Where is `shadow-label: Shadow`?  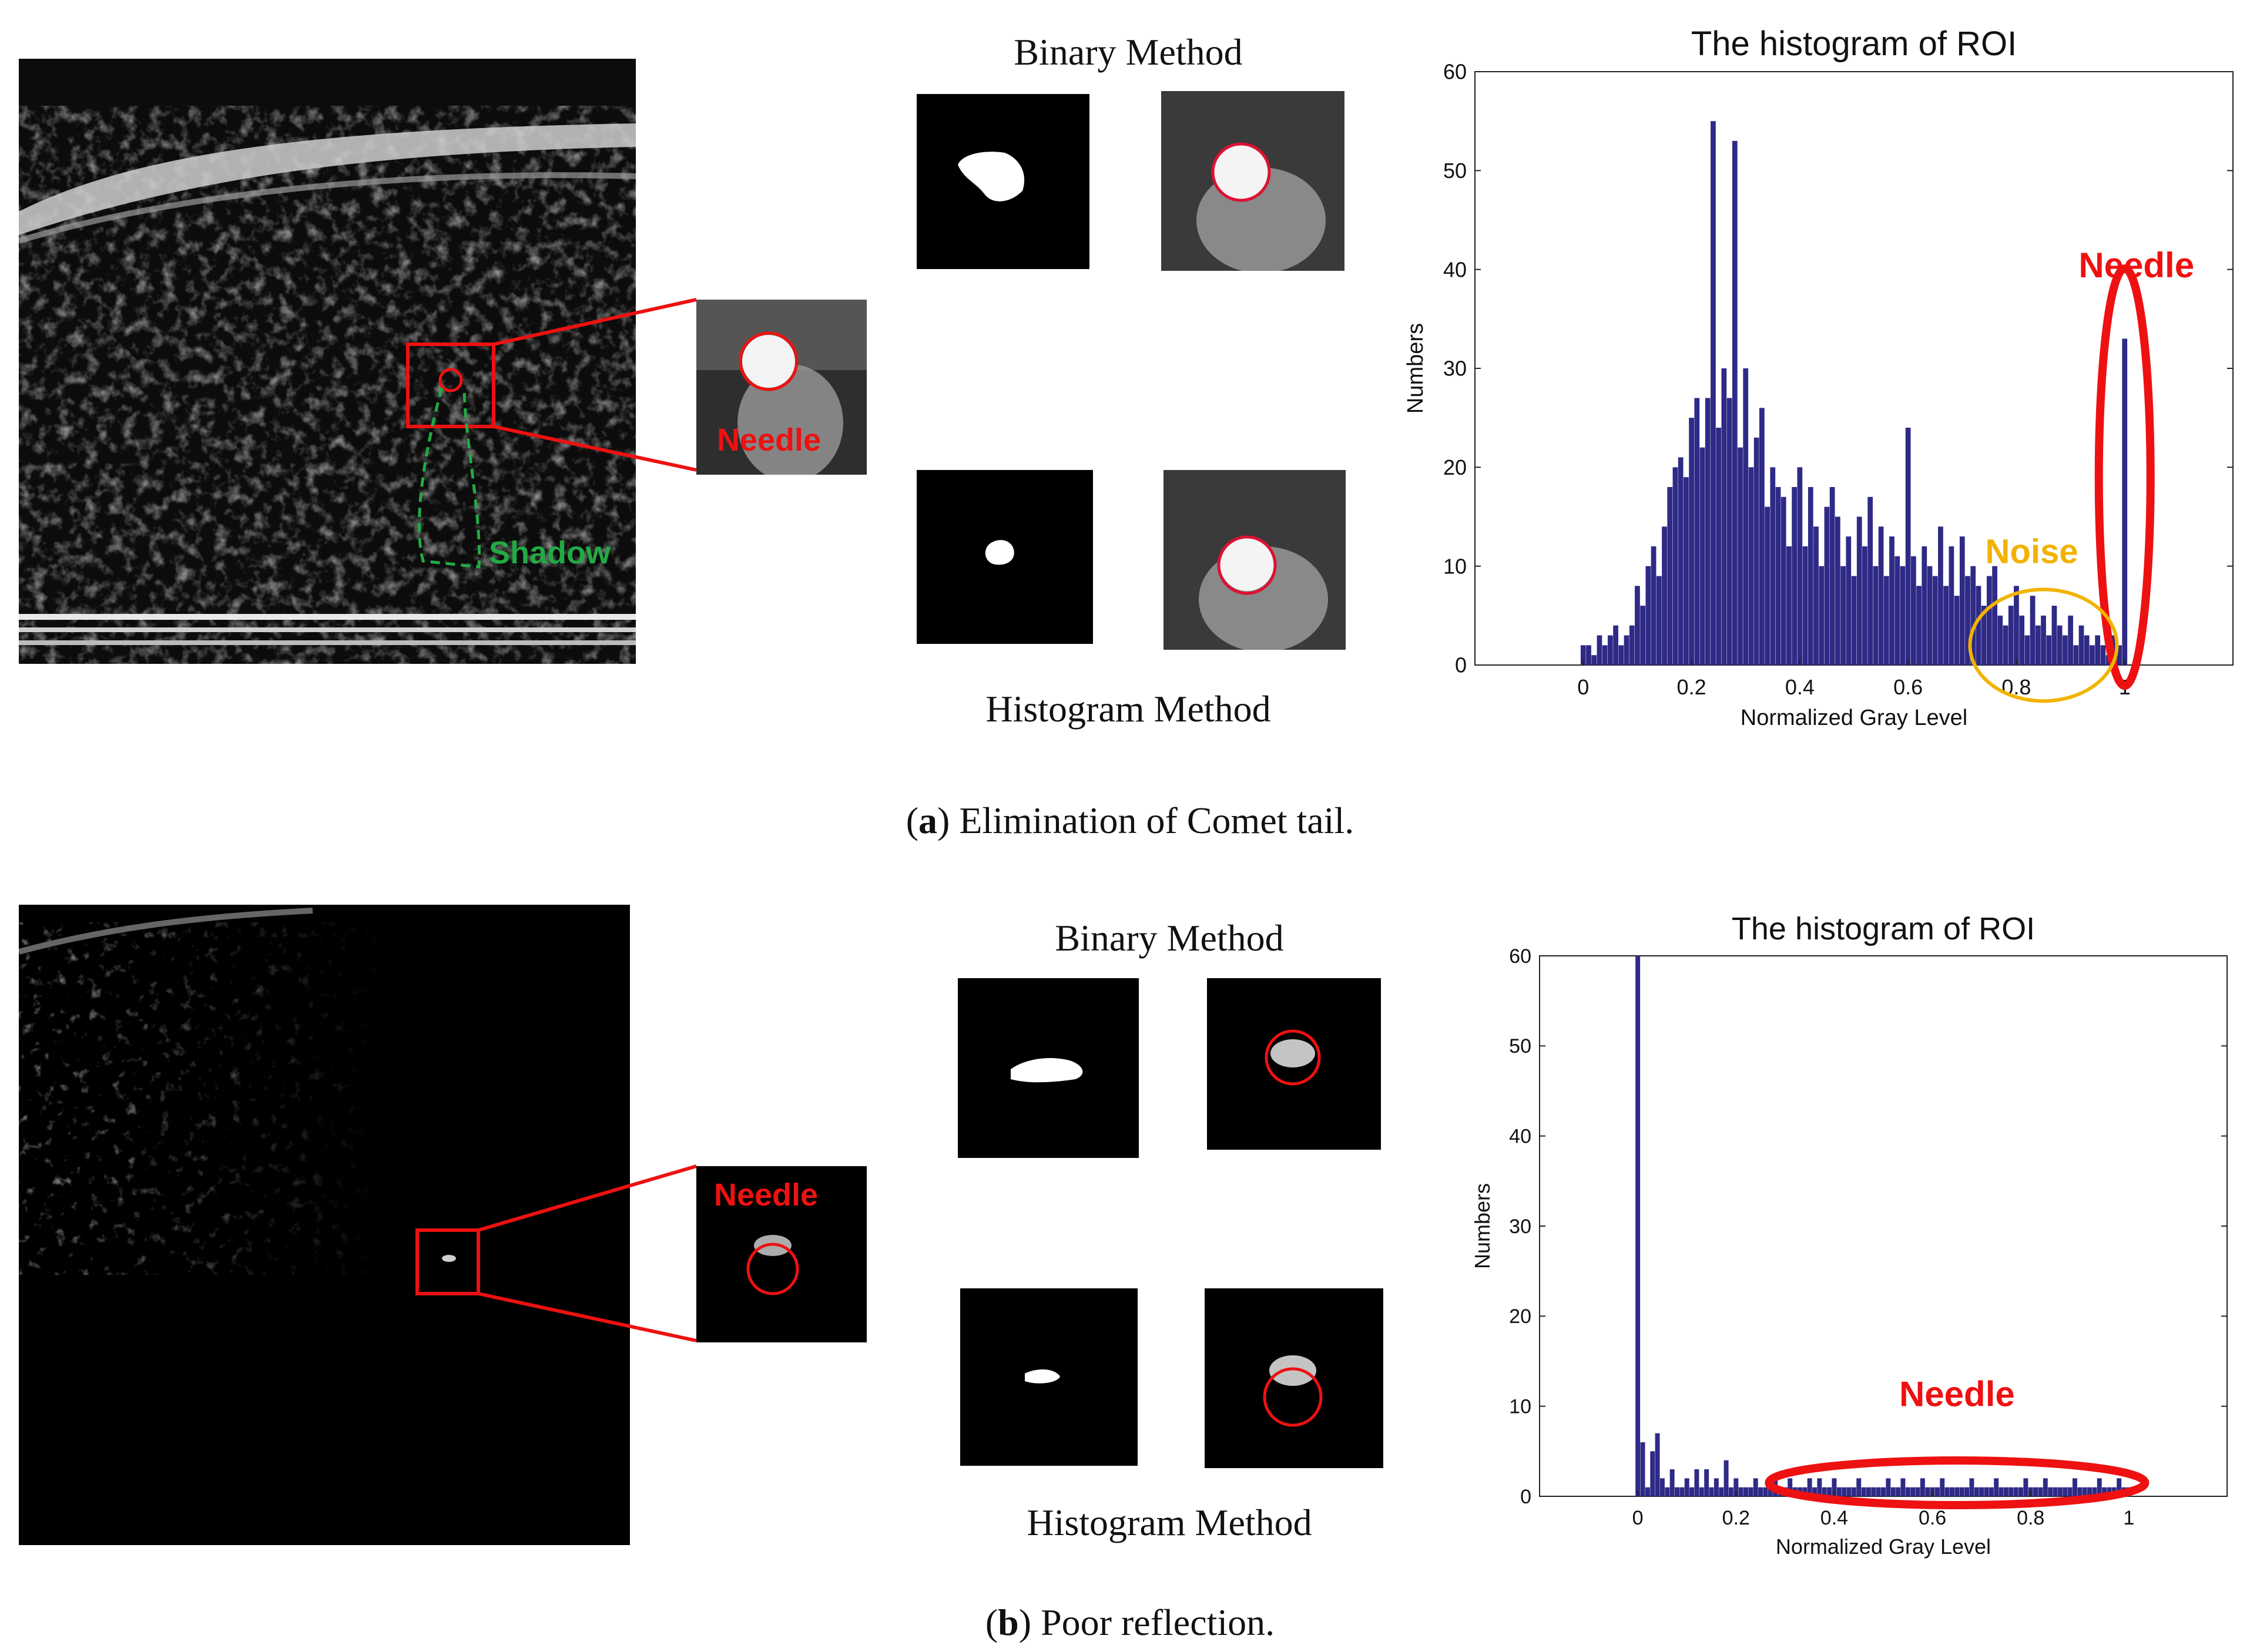 shadow-label: Shadow is located at coordinates (550, 552).